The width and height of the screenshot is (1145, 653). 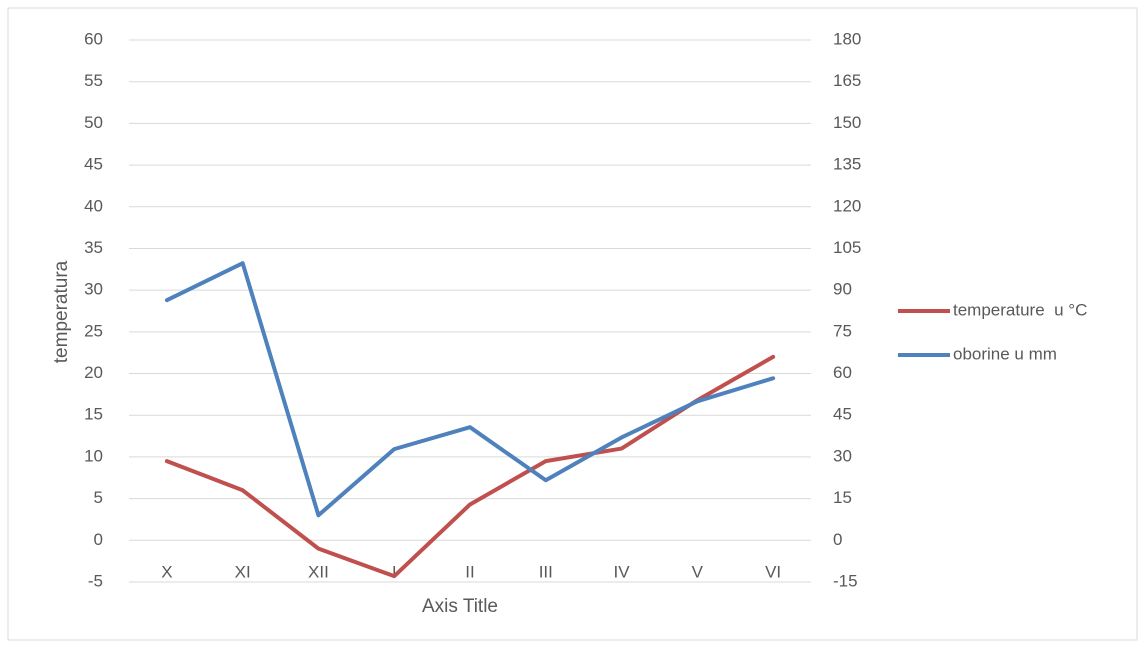 What do you see at coordinates (773, 571) in the screenshot?
I see `x-tick-label: VI` at bounding box center [773, 571].